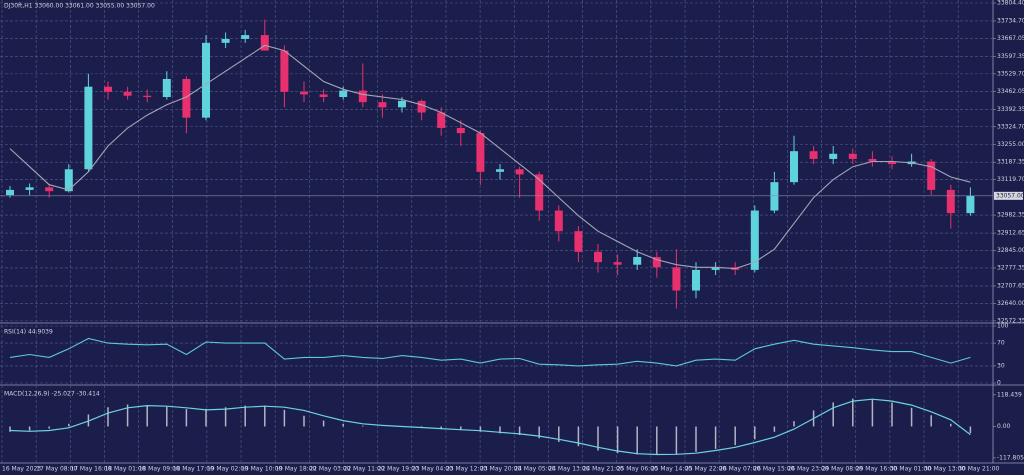  Describe the element at coordinates (1010, 267) in the screenshot. I see `y-tick-label: 32777.35` at that location.